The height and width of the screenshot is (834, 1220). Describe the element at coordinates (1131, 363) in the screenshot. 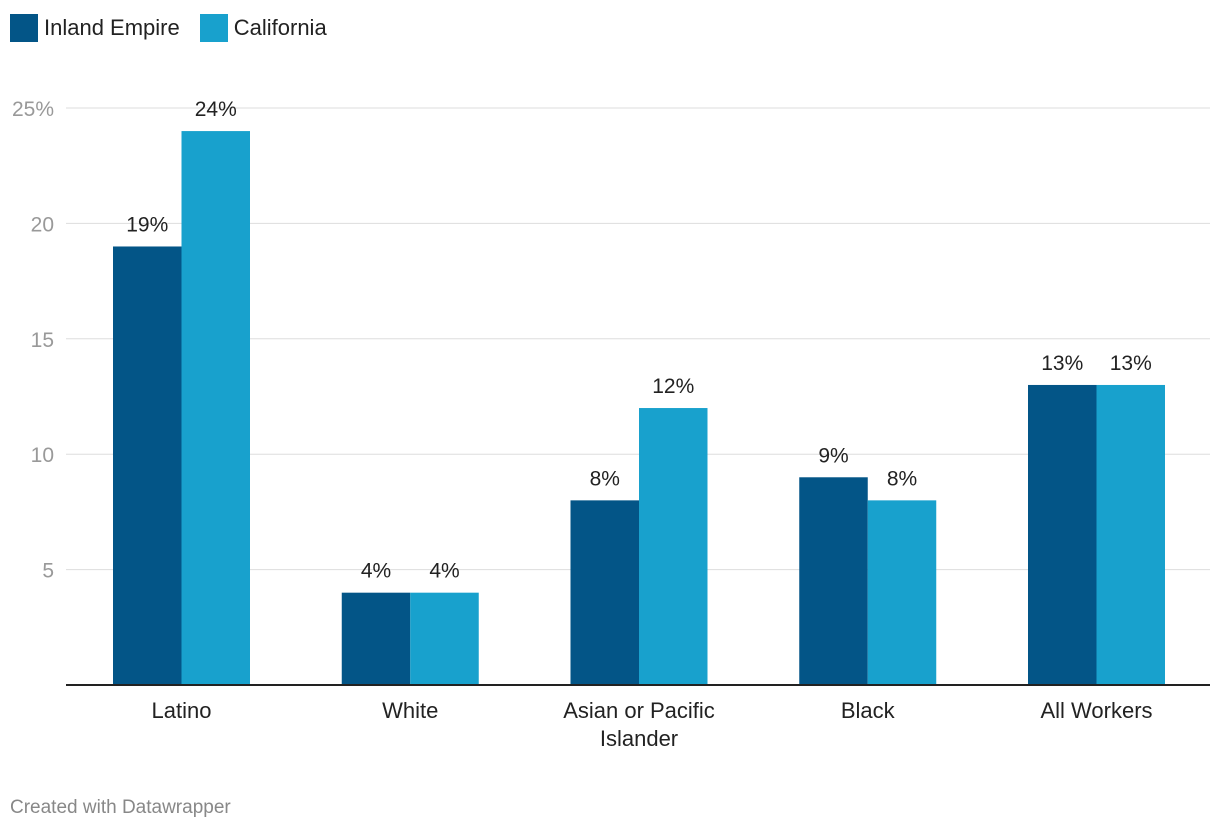

I see `data-label-california-4: 13%` at that location.